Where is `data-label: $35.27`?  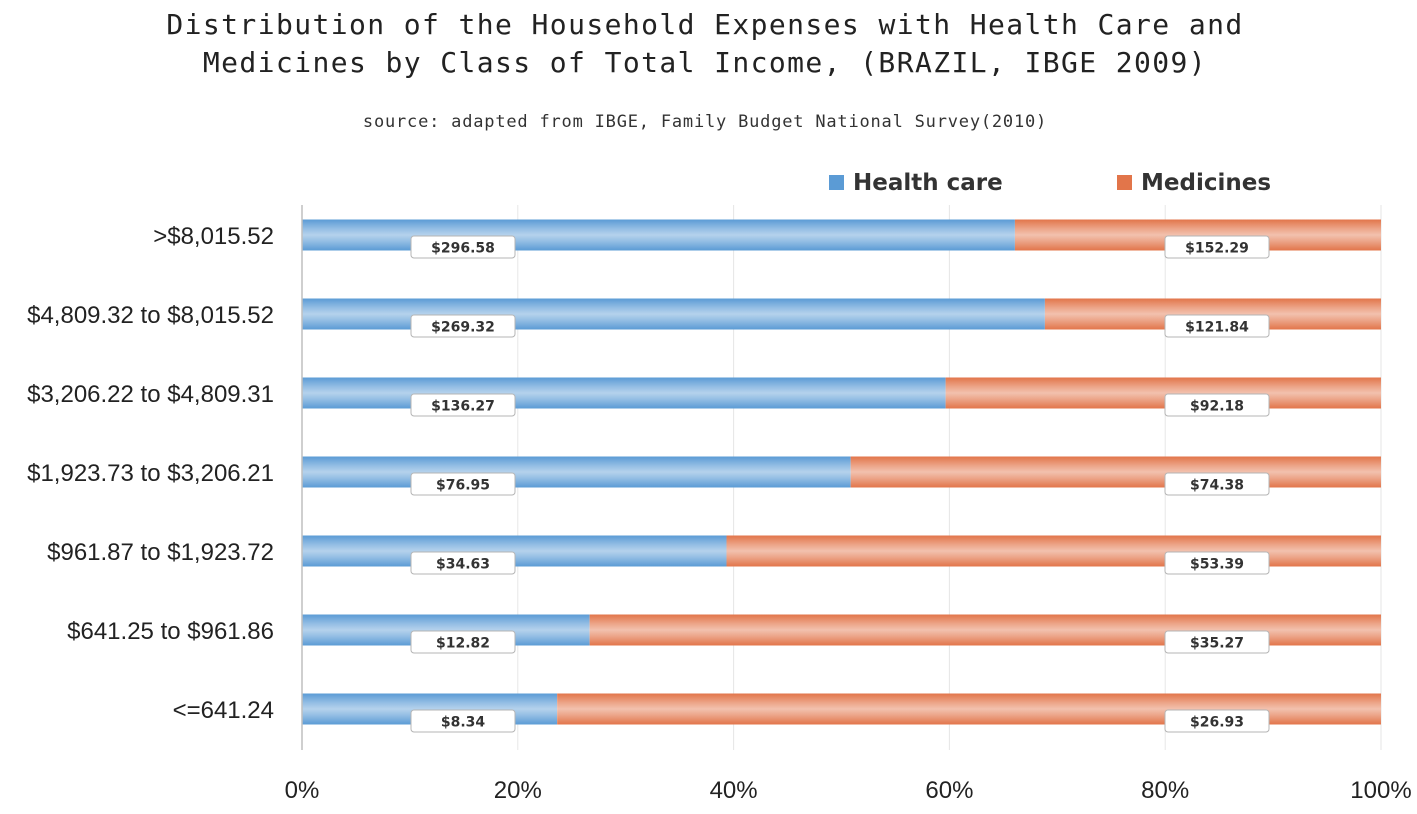
data-label: $35.27 is located at coordinates (1217, 644).